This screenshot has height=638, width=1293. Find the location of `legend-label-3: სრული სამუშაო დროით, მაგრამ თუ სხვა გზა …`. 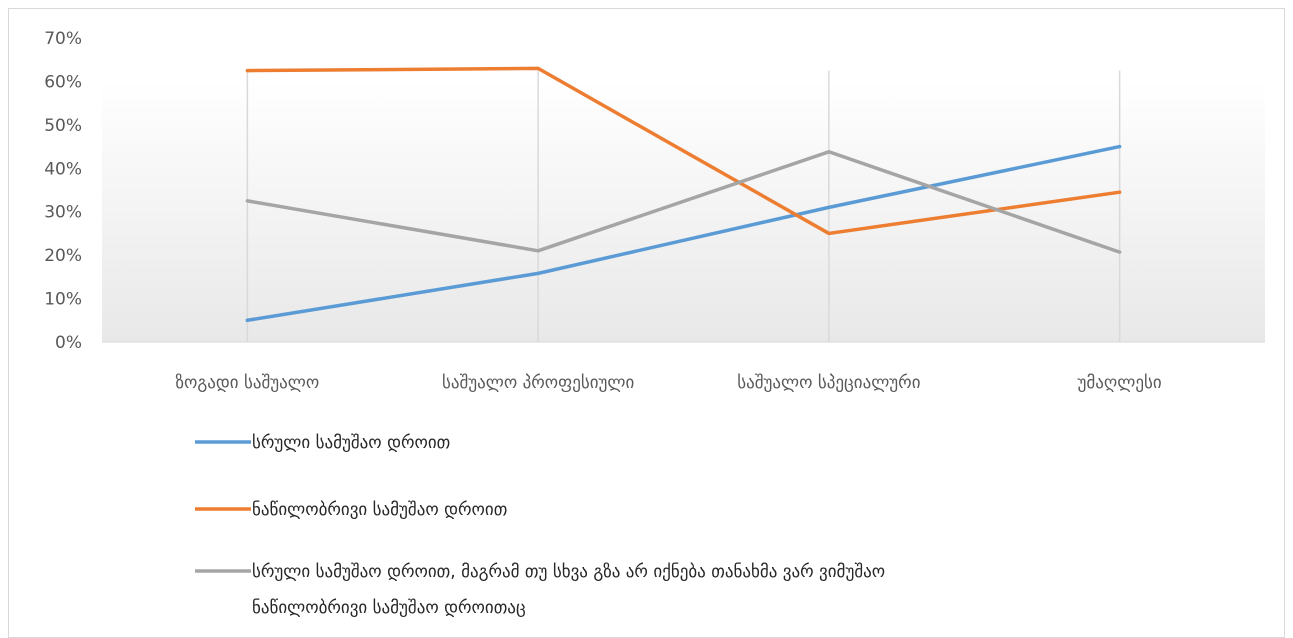

legend-label-3: სრული სამუშაო დროით, მაგრამ თუ სხვა გზა … is located at coordinates (568, 572).